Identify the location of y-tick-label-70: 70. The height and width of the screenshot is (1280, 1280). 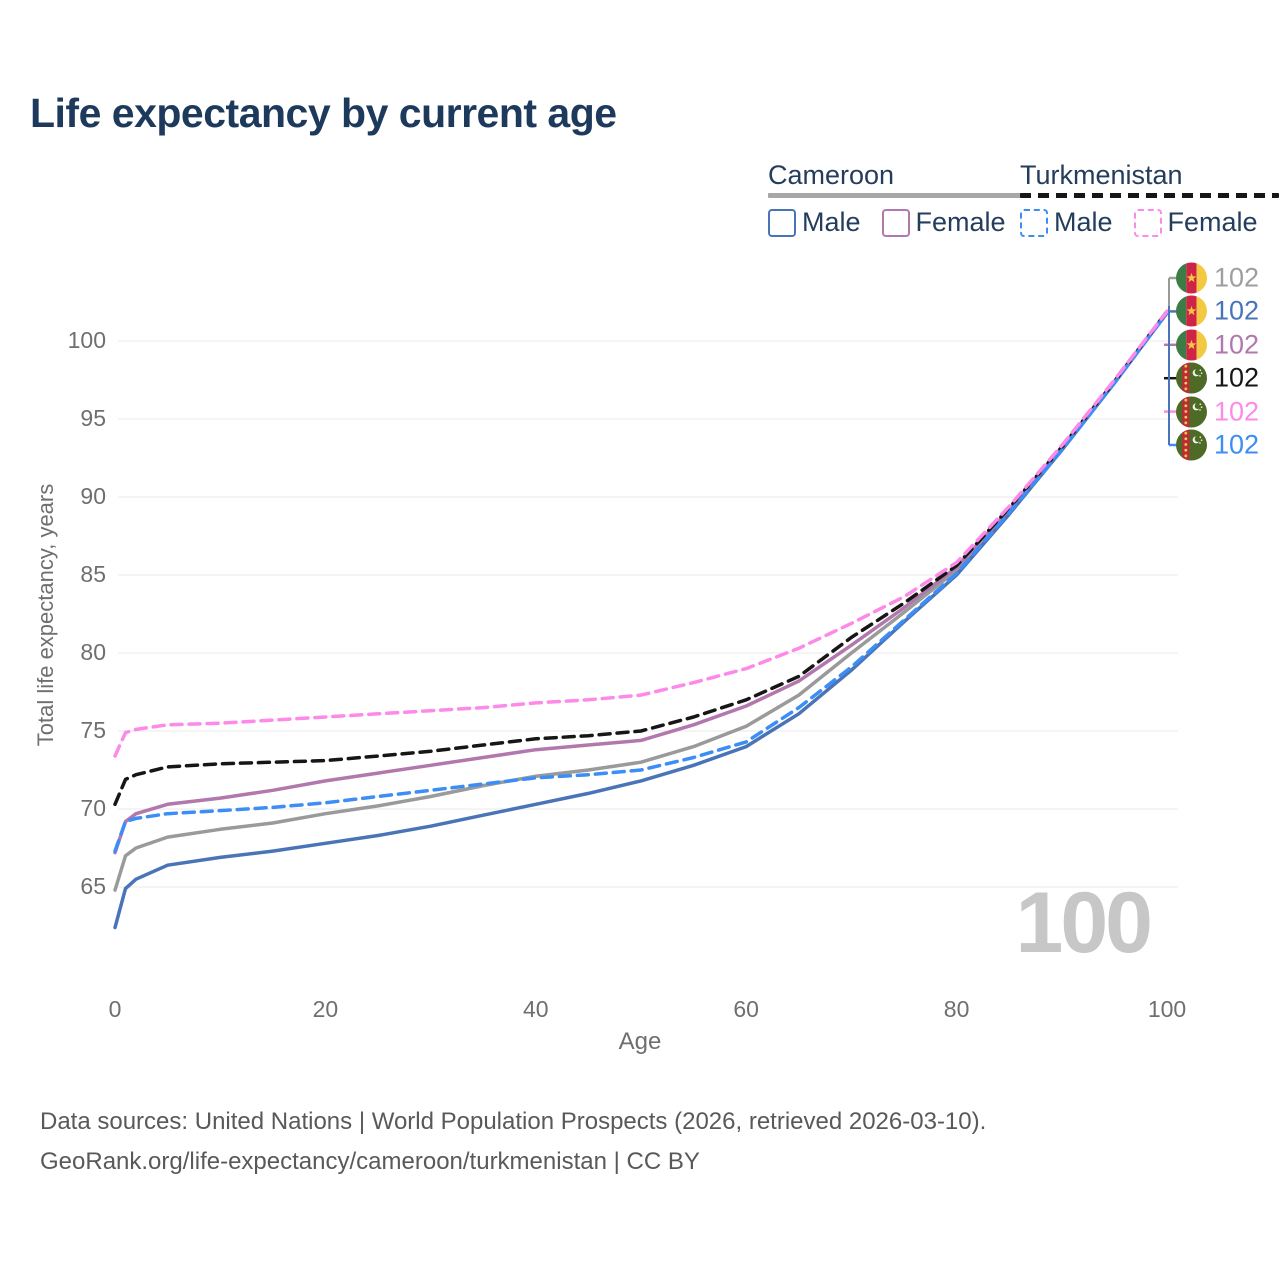
(93, 808).